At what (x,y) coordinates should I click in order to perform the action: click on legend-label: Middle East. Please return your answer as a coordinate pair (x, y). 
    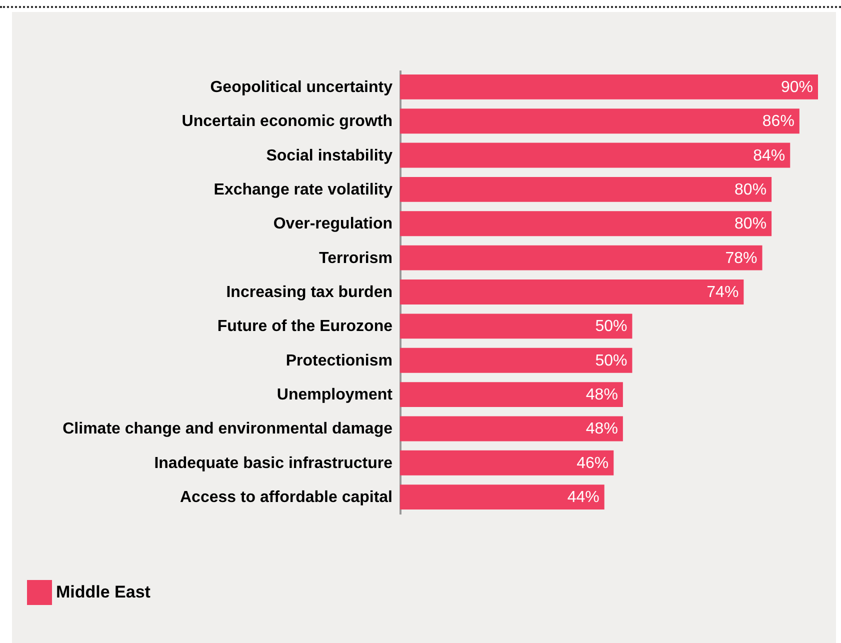
    Looking at the image, I should click on (103, 592).